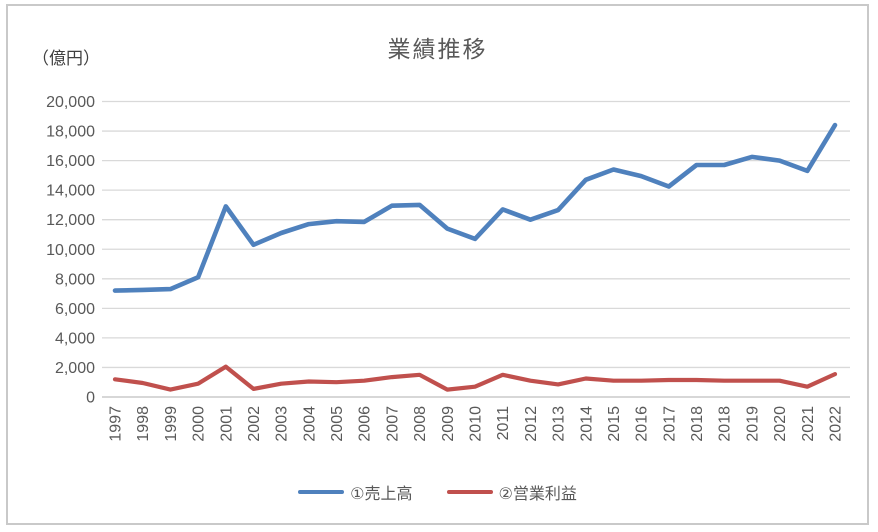  I want to click on y-tick-label: 4,000, so click(75, 338).